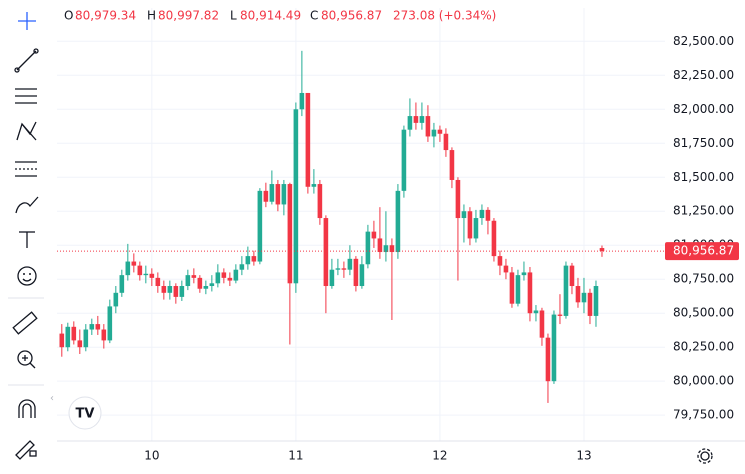  Describe the element at coordinates (105, 16) in the screenshot. I see `open-value: 80,979.34` at that location.